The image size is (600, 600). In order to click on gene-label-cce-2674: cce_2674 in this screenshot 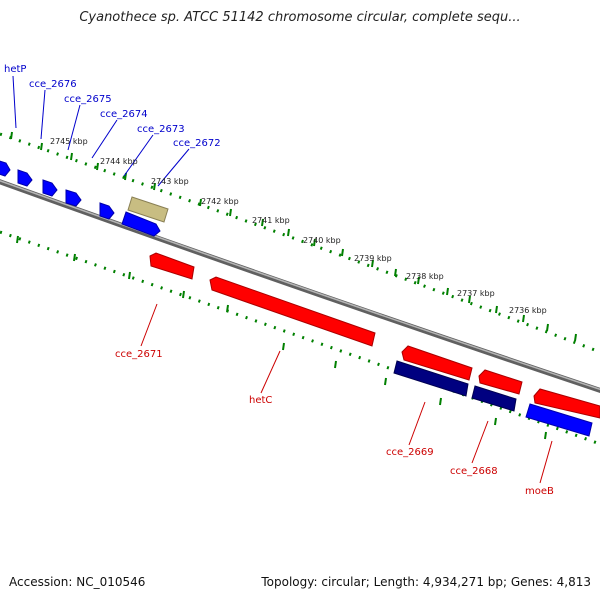, I will do `click(124, 114)`.